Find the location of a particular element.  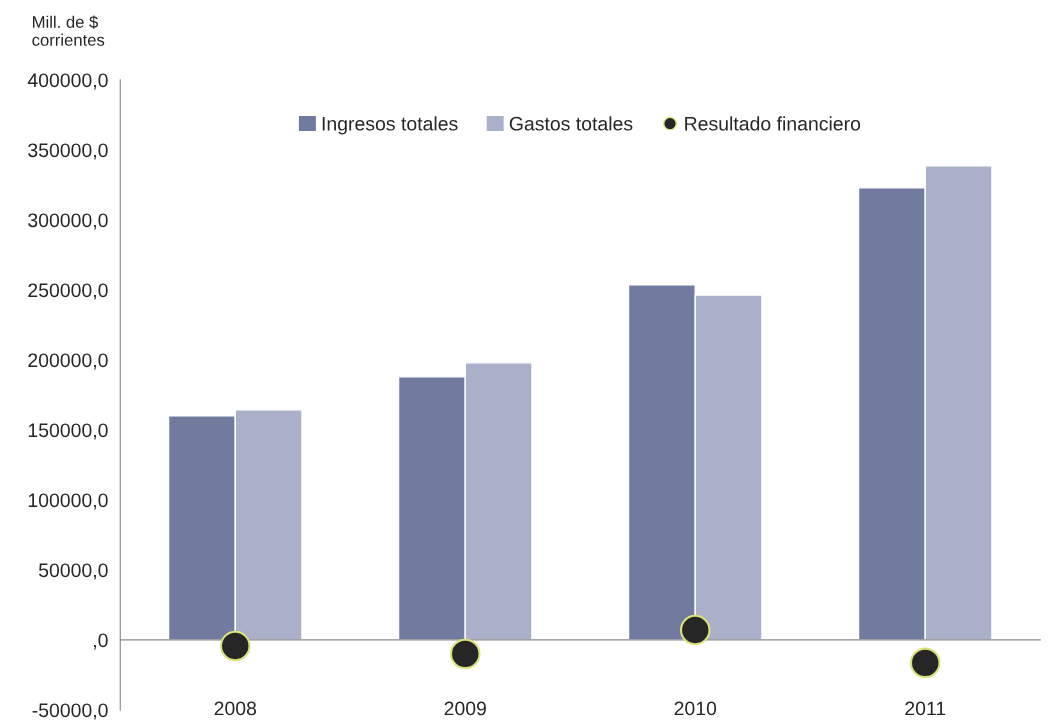

y-tick-label: -50000,0 is located at coordinates (70, 711).